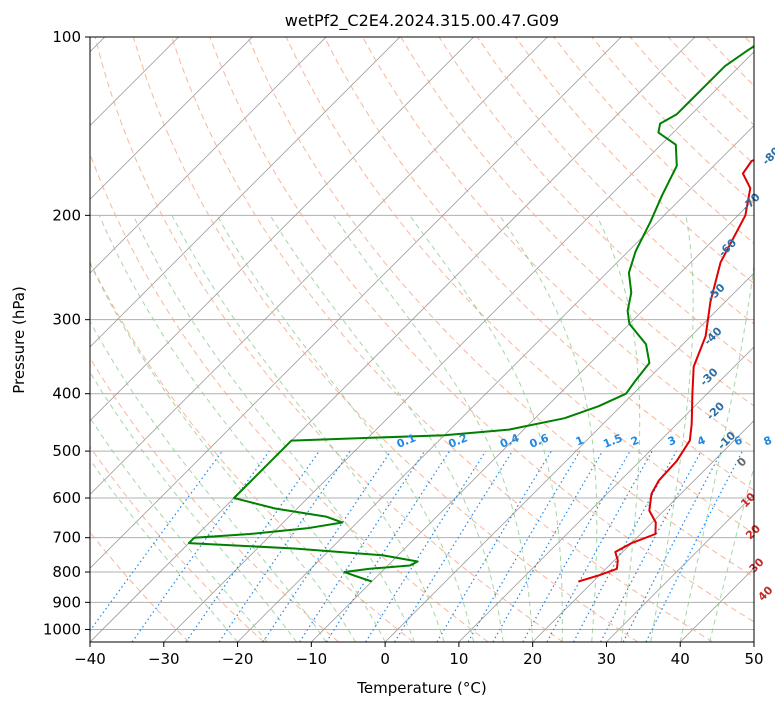  I want to click on x-tick-label: 30, so click(606, 659).